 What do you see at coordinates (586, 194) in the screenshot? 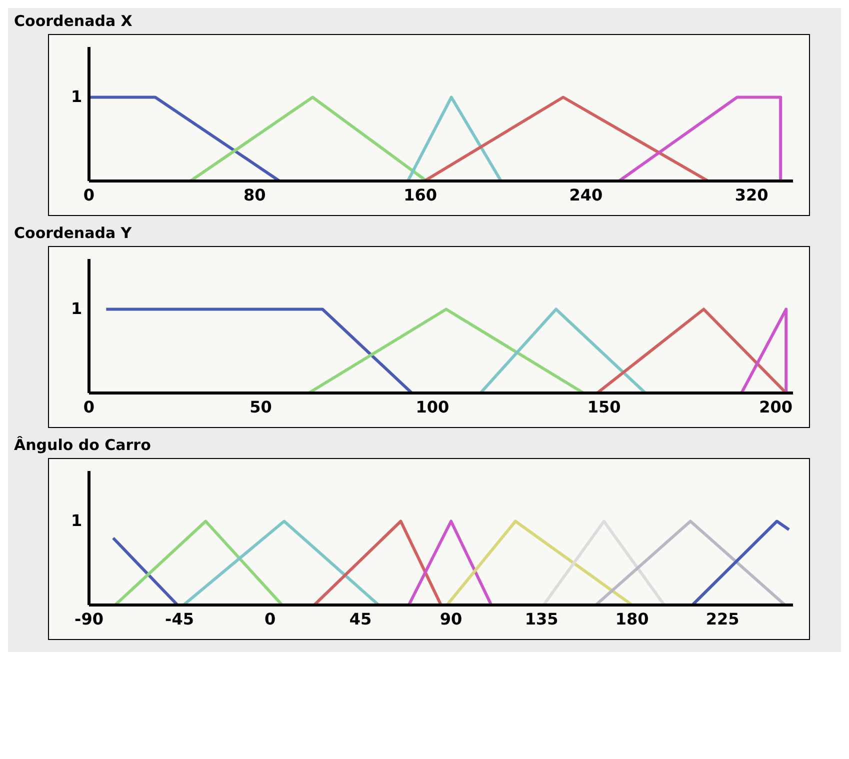
I see `x-tick-label: 240` at bounding box center [586, 194].